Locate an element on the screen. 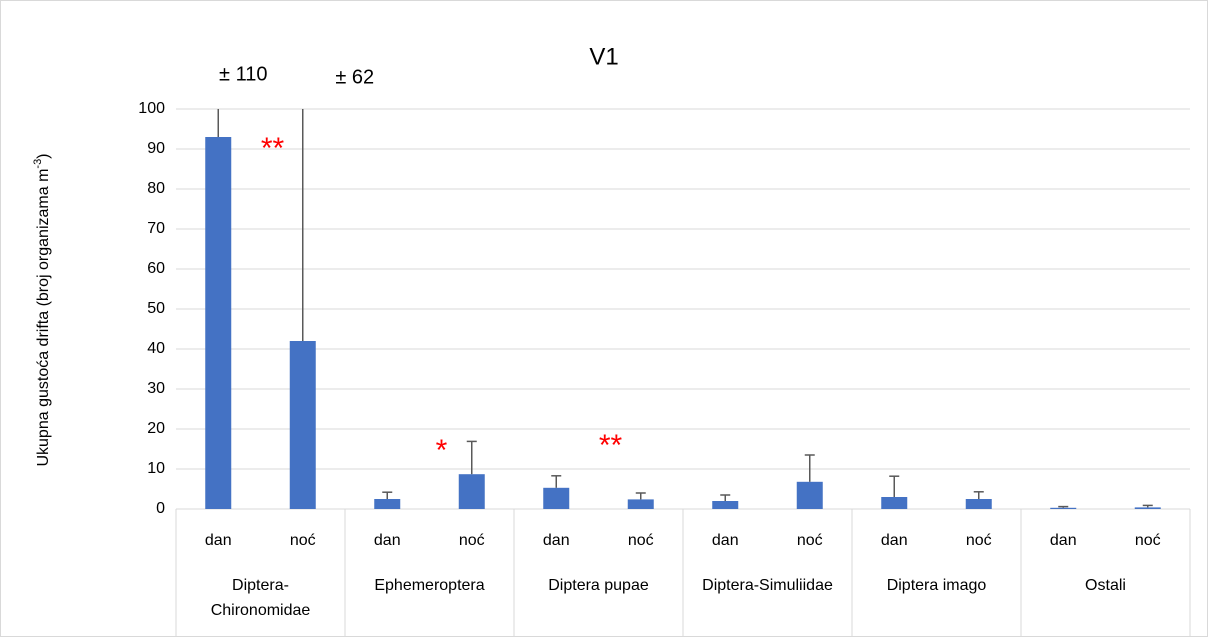  y-tick-label: 10 is located at coordinates (156, 468).